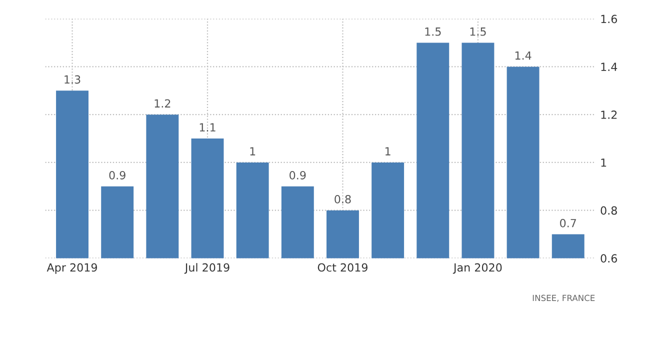 The image size is (665, 342). I want to click on data-label: 1.2, so click(162, 103).